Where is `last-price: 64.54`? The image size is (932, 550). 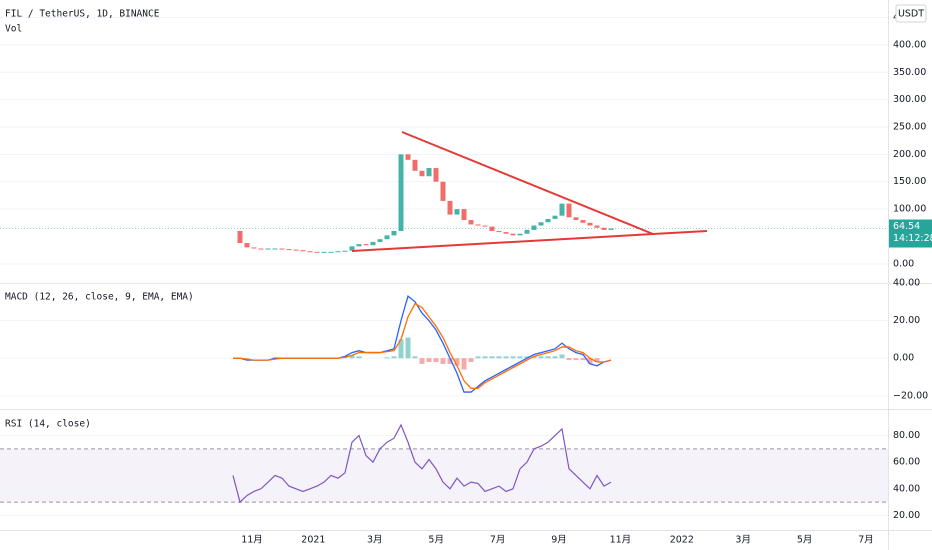
last-price: 64.54 is located at coordinates (906, 226).